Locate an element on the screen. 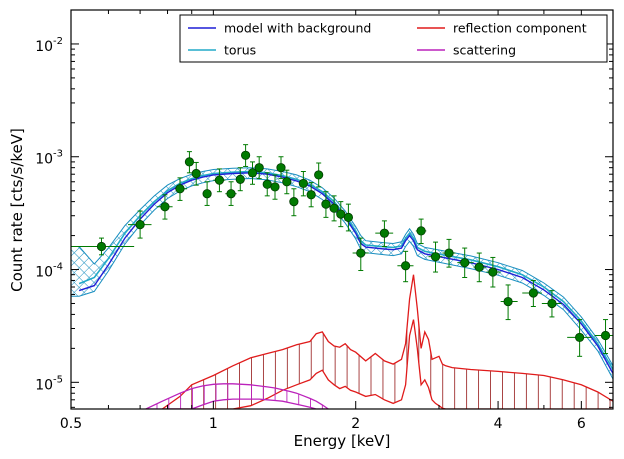  scattering-upper-curve is located at coordinates (237, 396).